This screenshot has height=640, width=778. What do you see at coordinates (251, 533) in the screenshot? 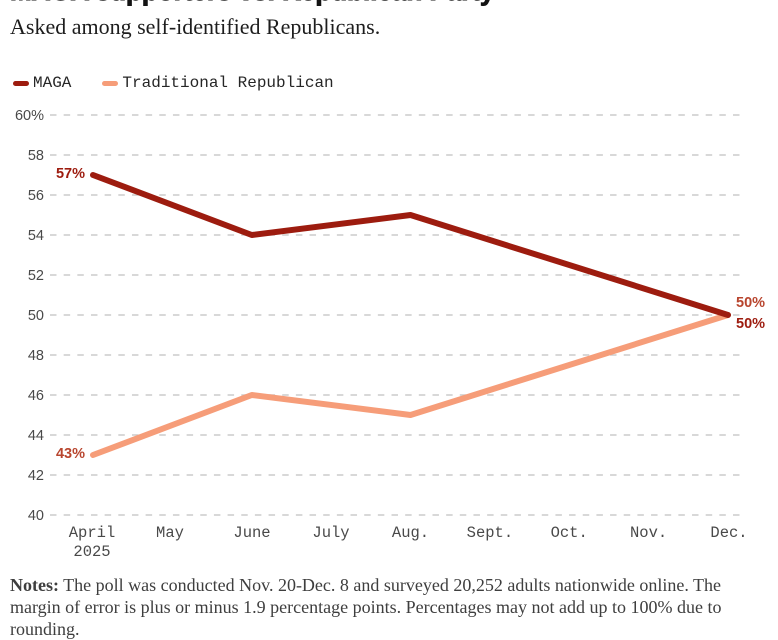
I see `svg-text: June` at bounding box center [251, 533].